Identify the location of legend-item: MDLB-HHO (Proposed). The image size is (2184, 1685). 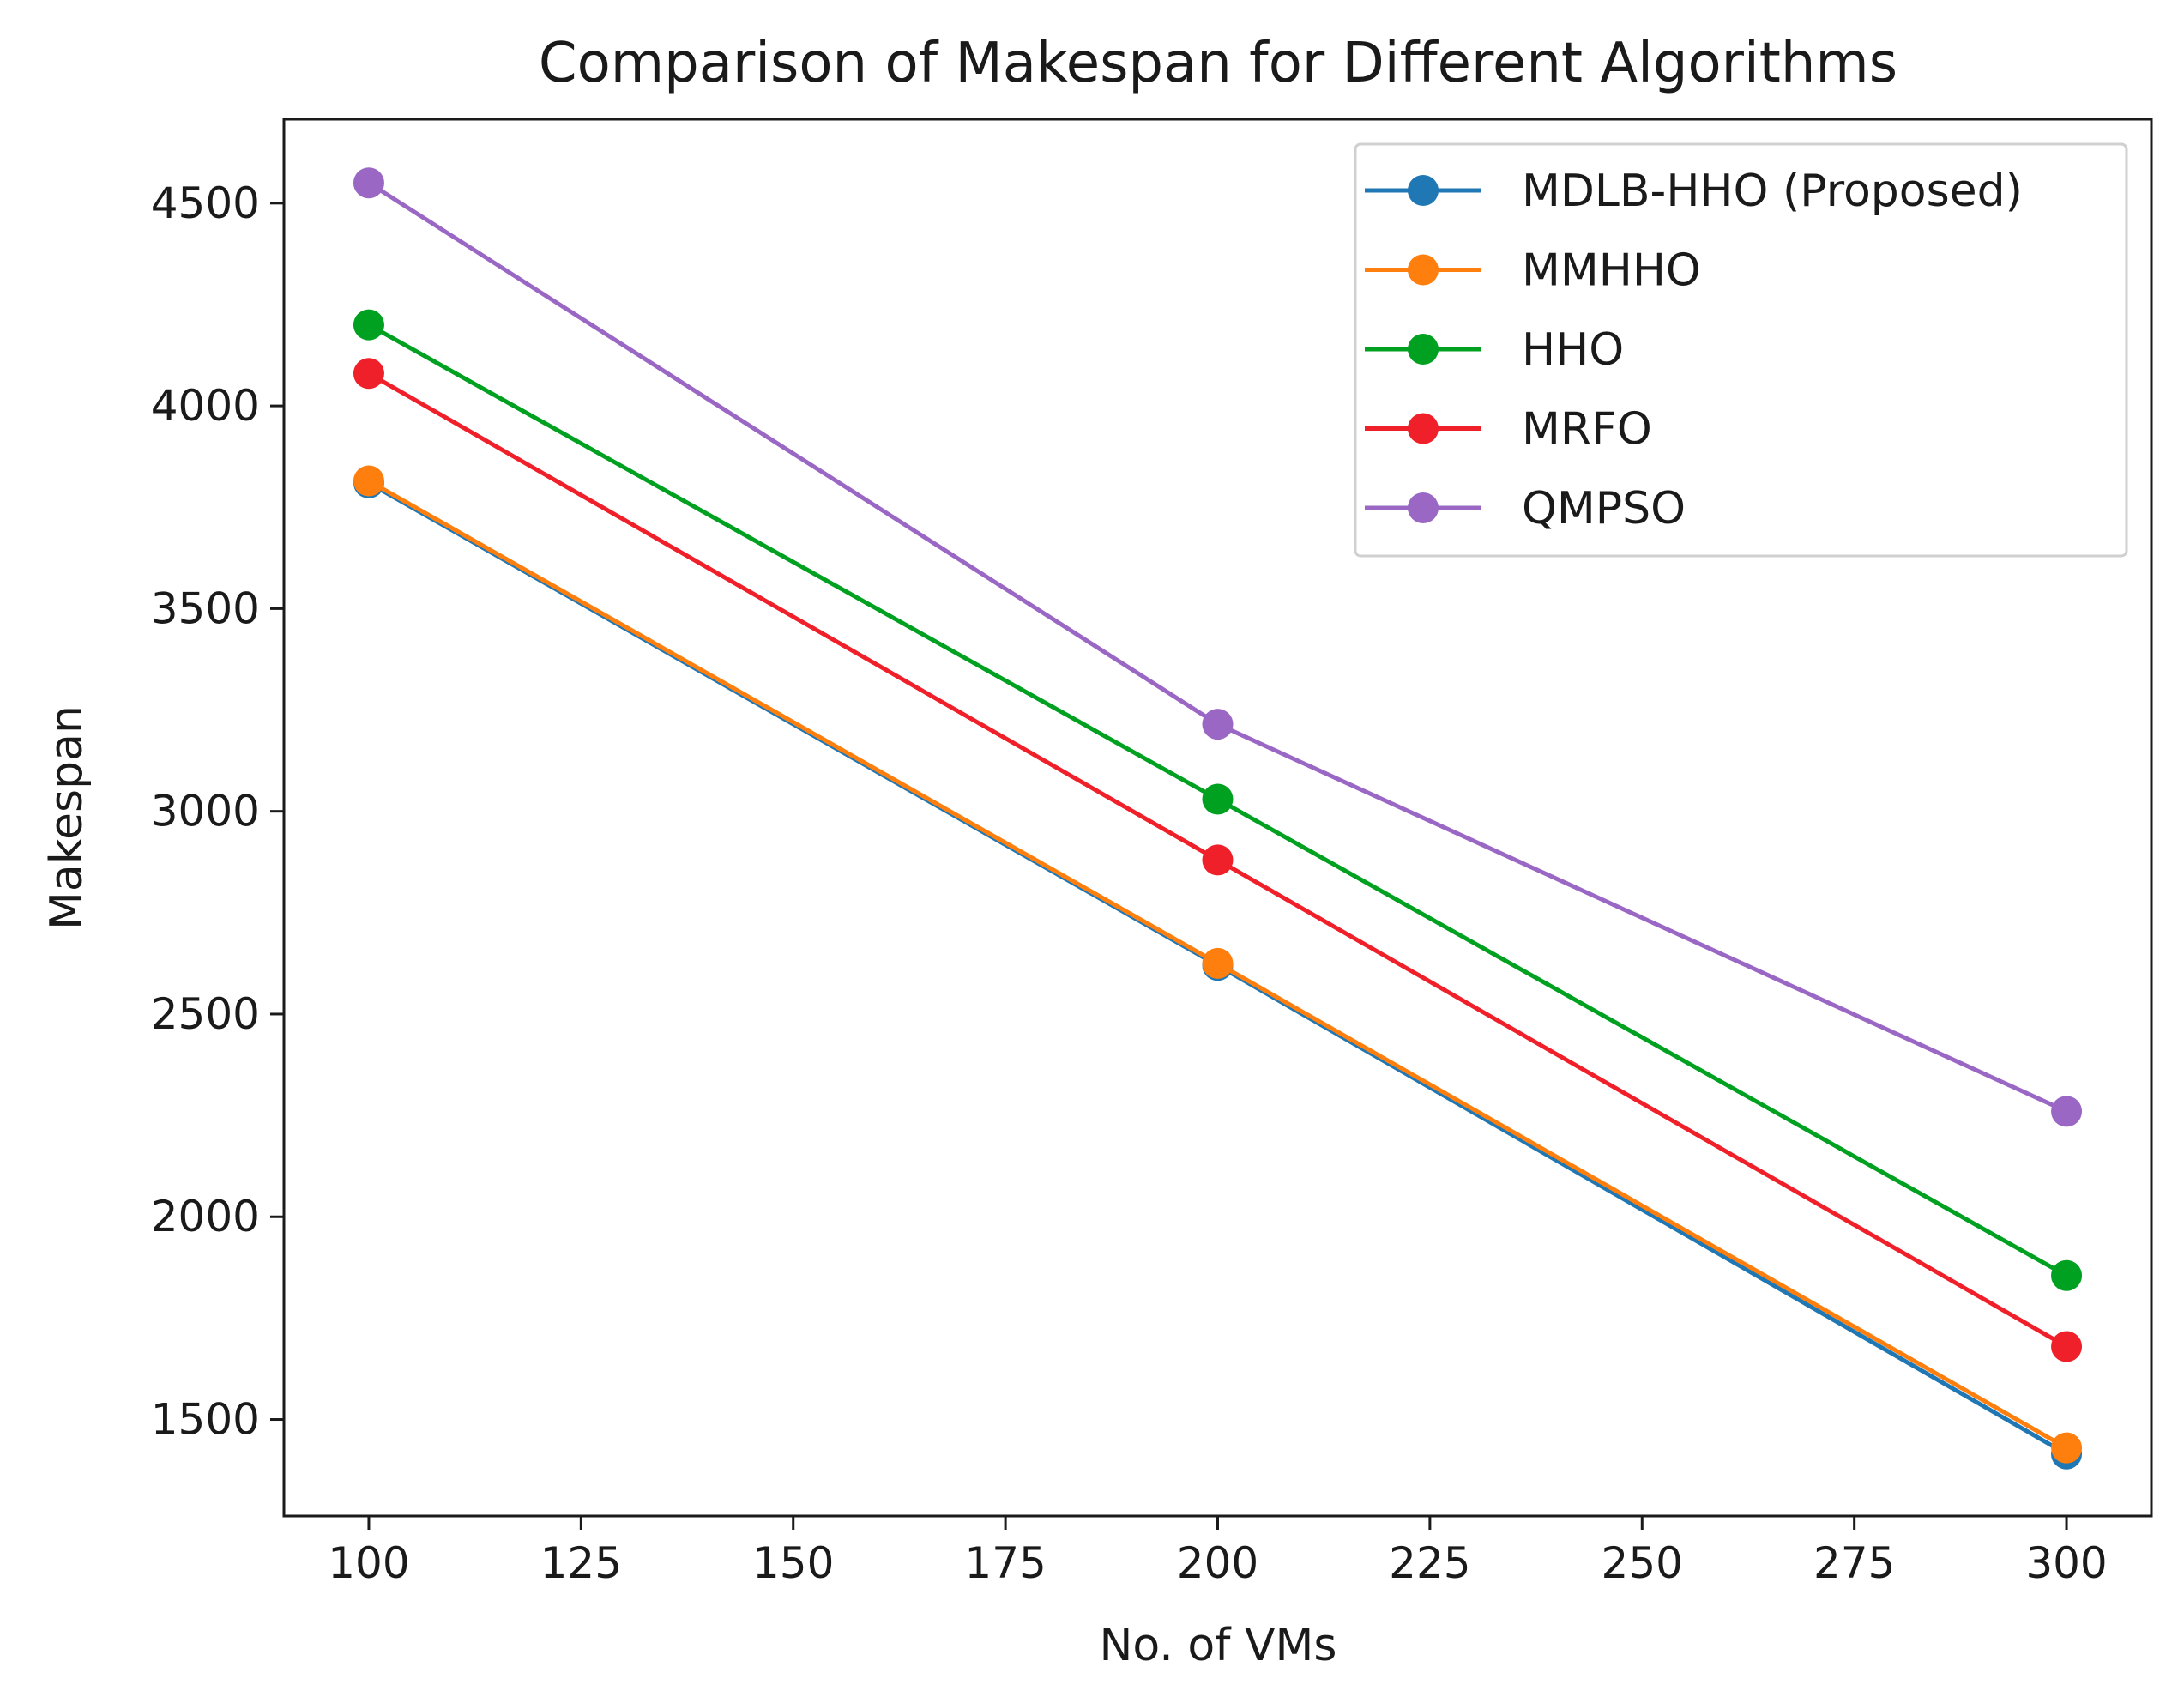
(1694, 191).